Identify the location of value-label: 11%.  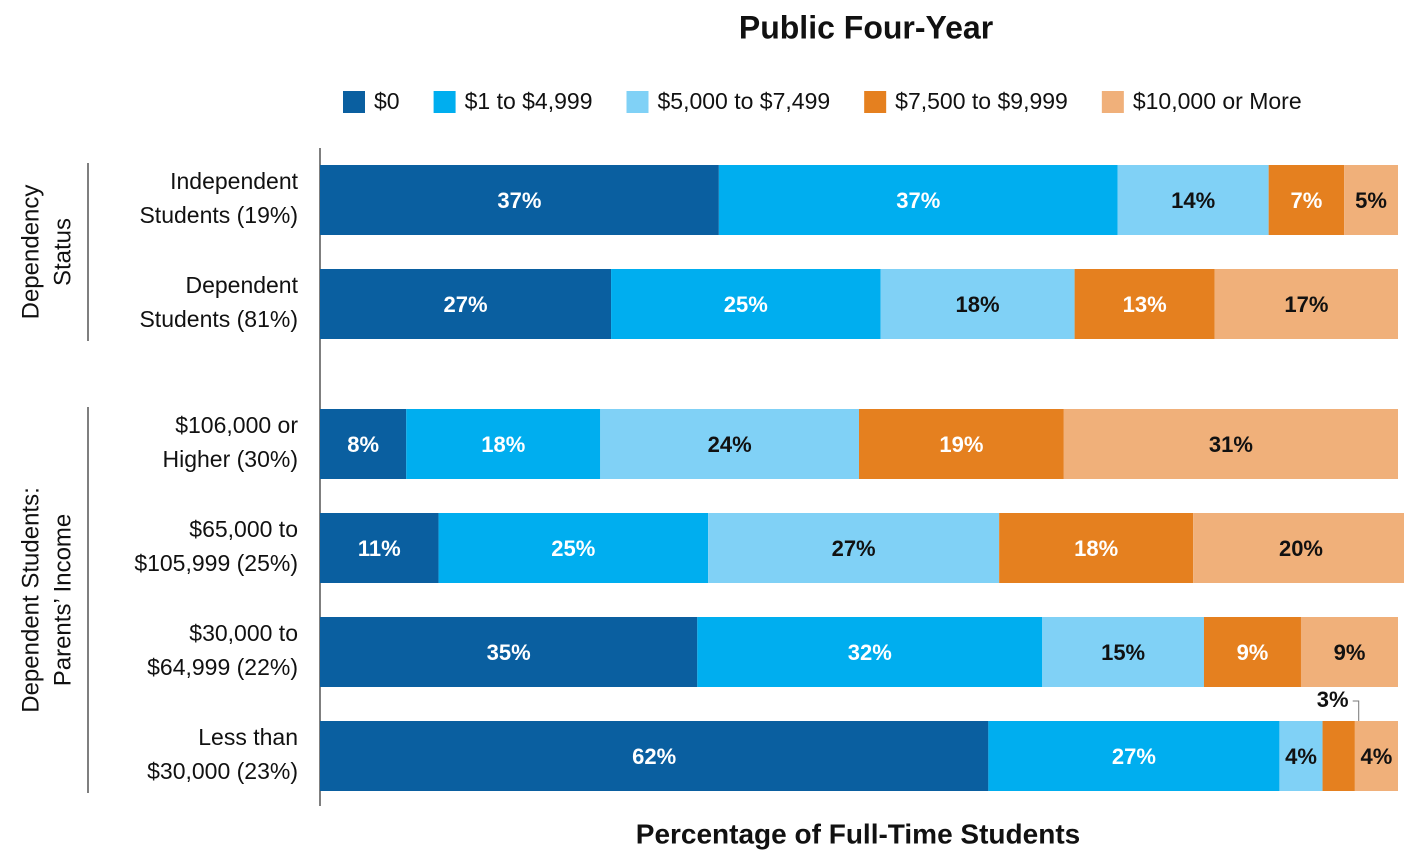
(379, 548).